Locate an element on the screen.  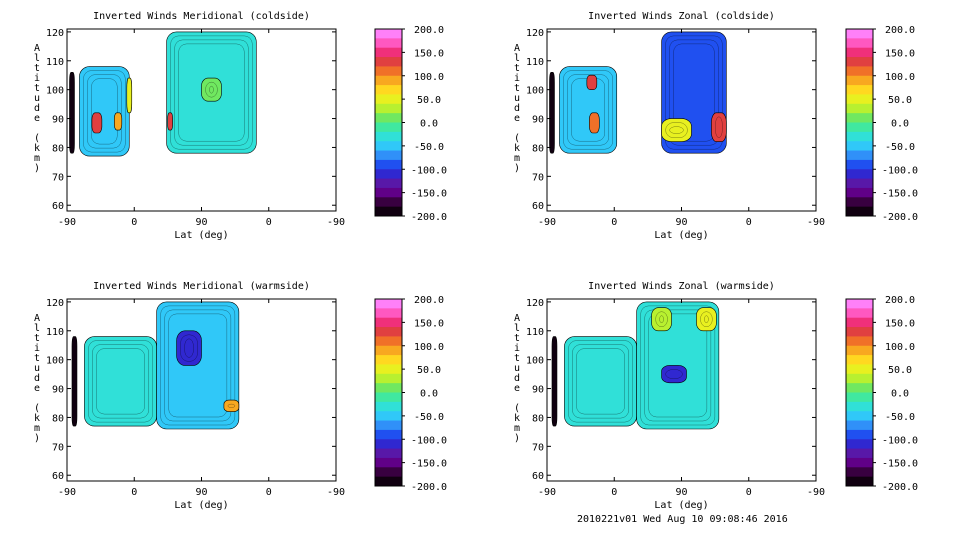
x-tick-label: -90 is located at coordinates (67, 492).